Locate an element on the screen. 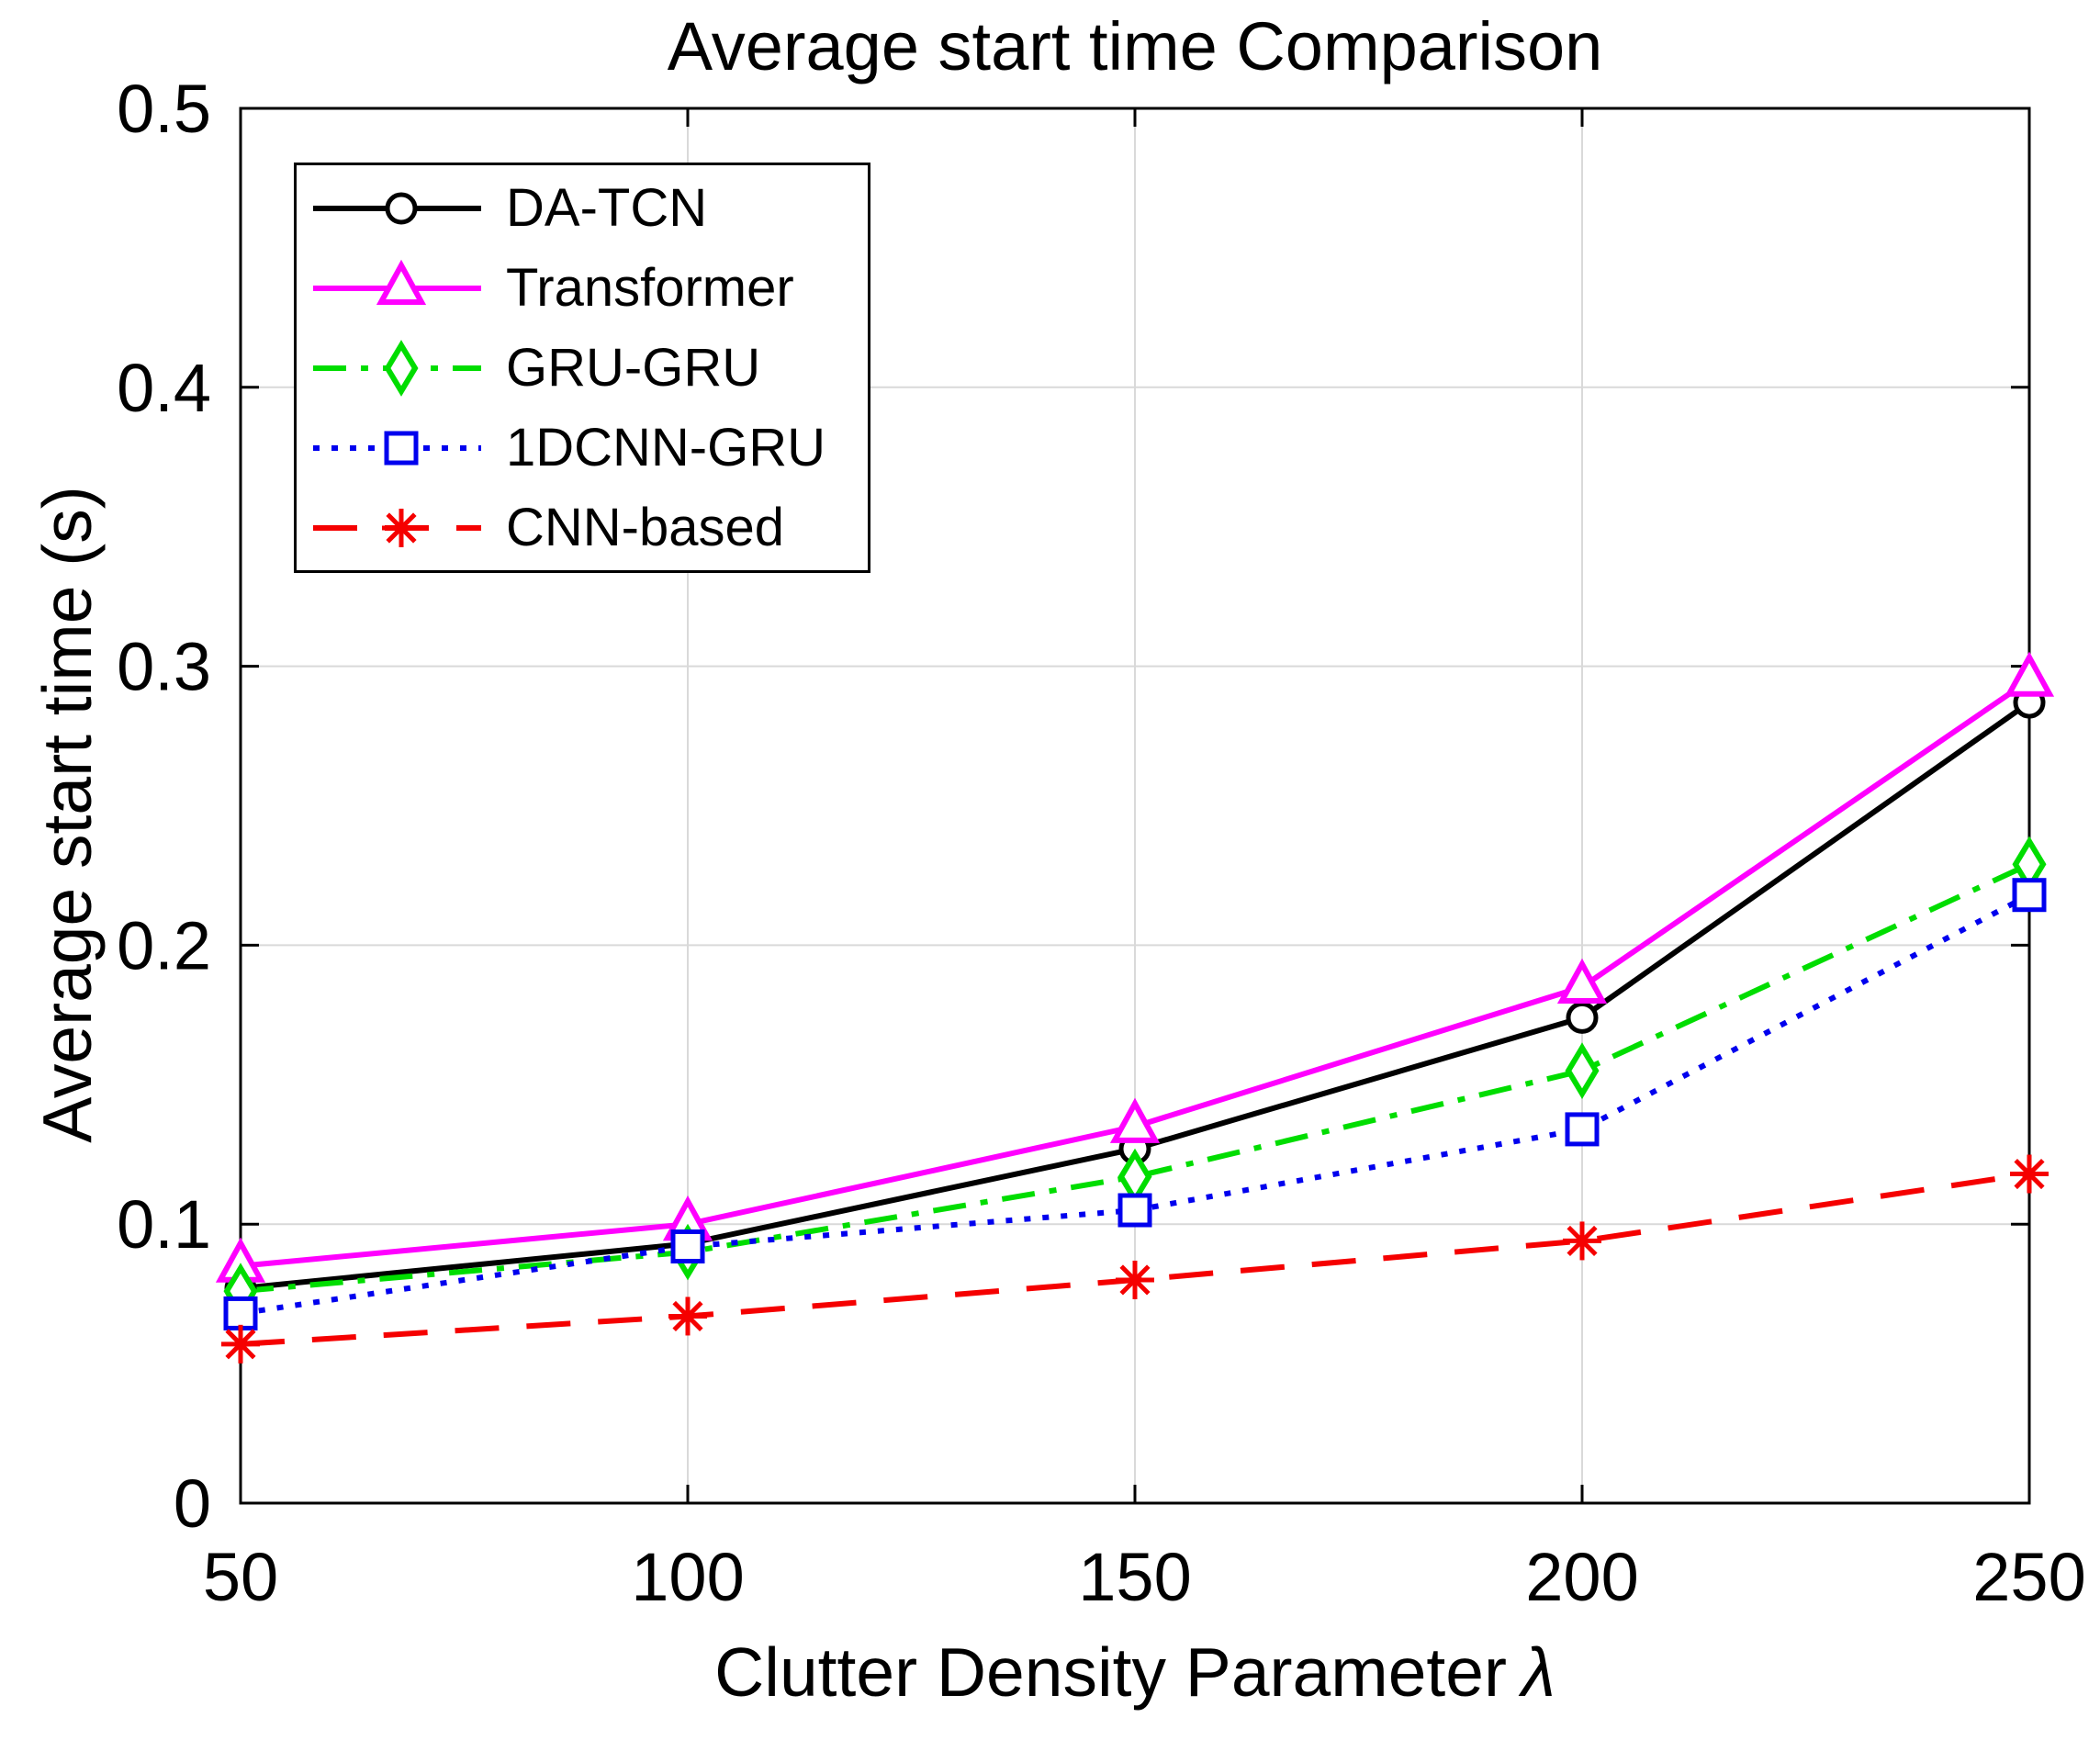 Image resolution: width=2100 pixels, height=1740 pixels. y-tick-label: 0.2 is located at coordinates (164, 945).